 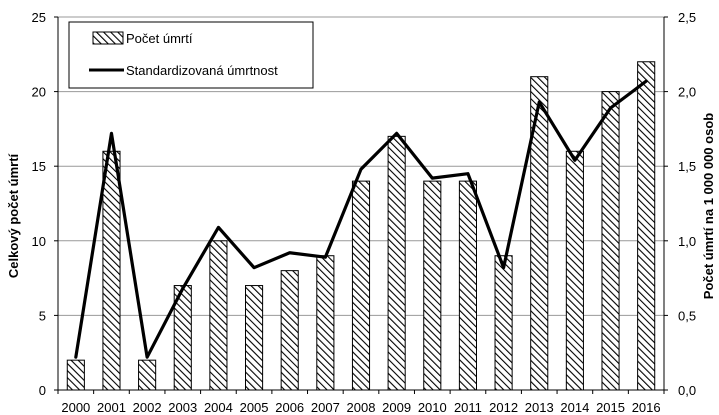 I want to click on x-tick-label: 2000, so click(x=75, y=407).